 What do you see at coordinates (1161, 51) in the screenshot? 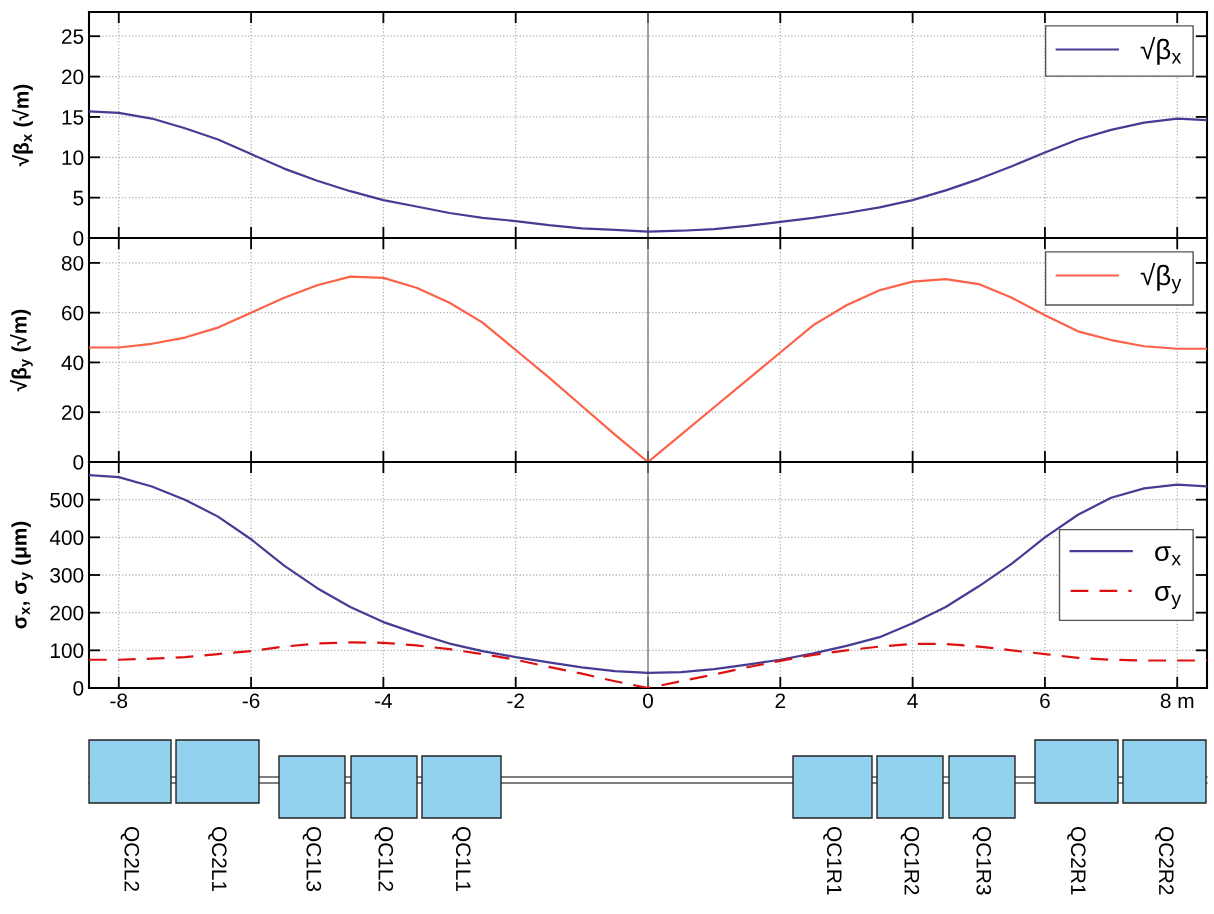
I see `legend-label: √β$_{x}$` at bounding box center [1161, 51].